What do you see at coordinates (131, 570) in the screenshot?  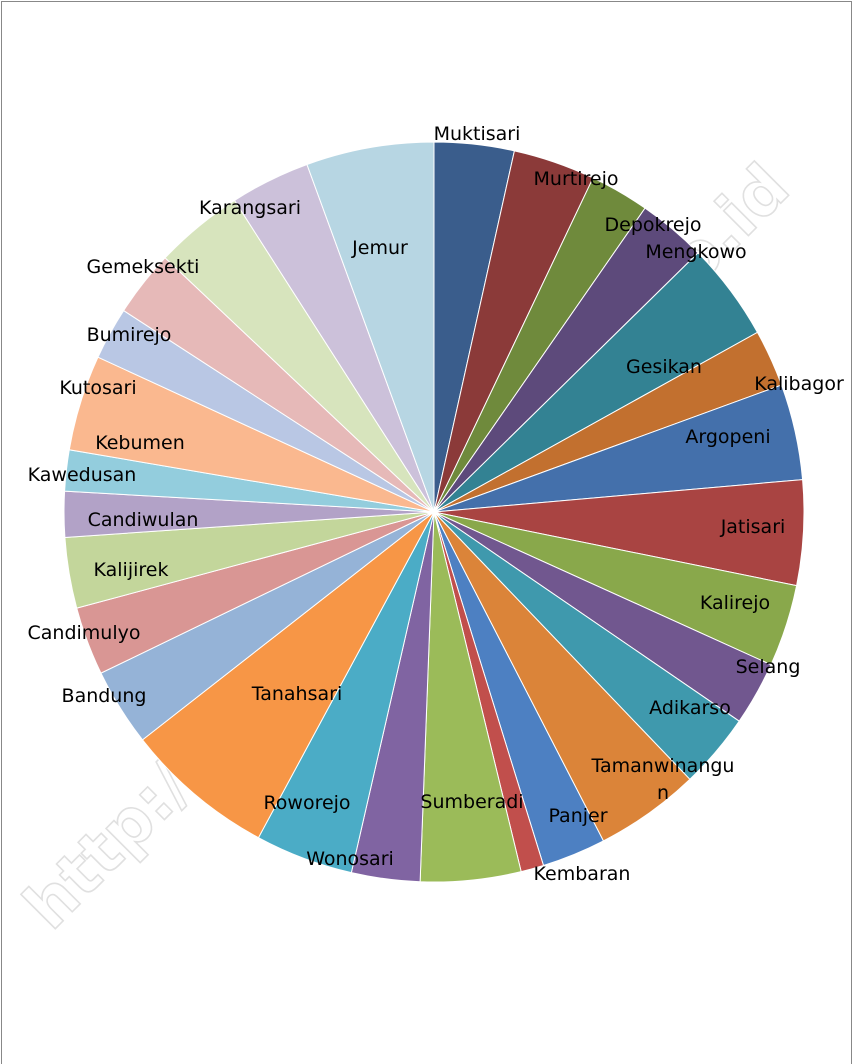 I see `slice-label-kalijirek: Kalijirek` at bounding box center [131, 570].